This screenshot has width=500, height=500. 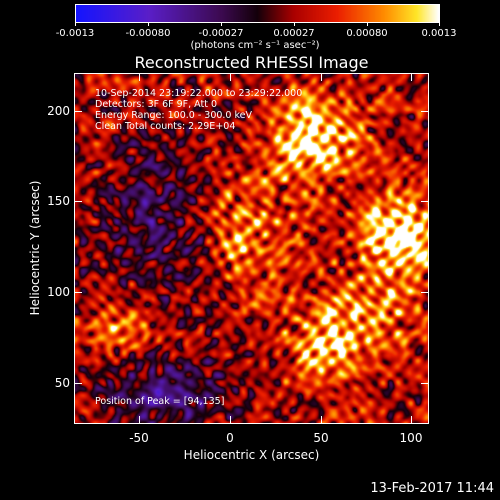 I want to click on timestamp: 13-Feb-2017 11:44, so click(x=432, y=488).